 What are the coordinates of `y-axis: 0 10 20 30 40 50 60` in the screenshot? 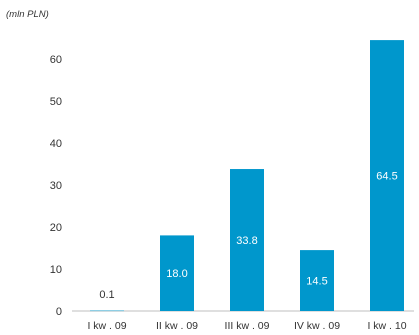 It's located at (56, 186).